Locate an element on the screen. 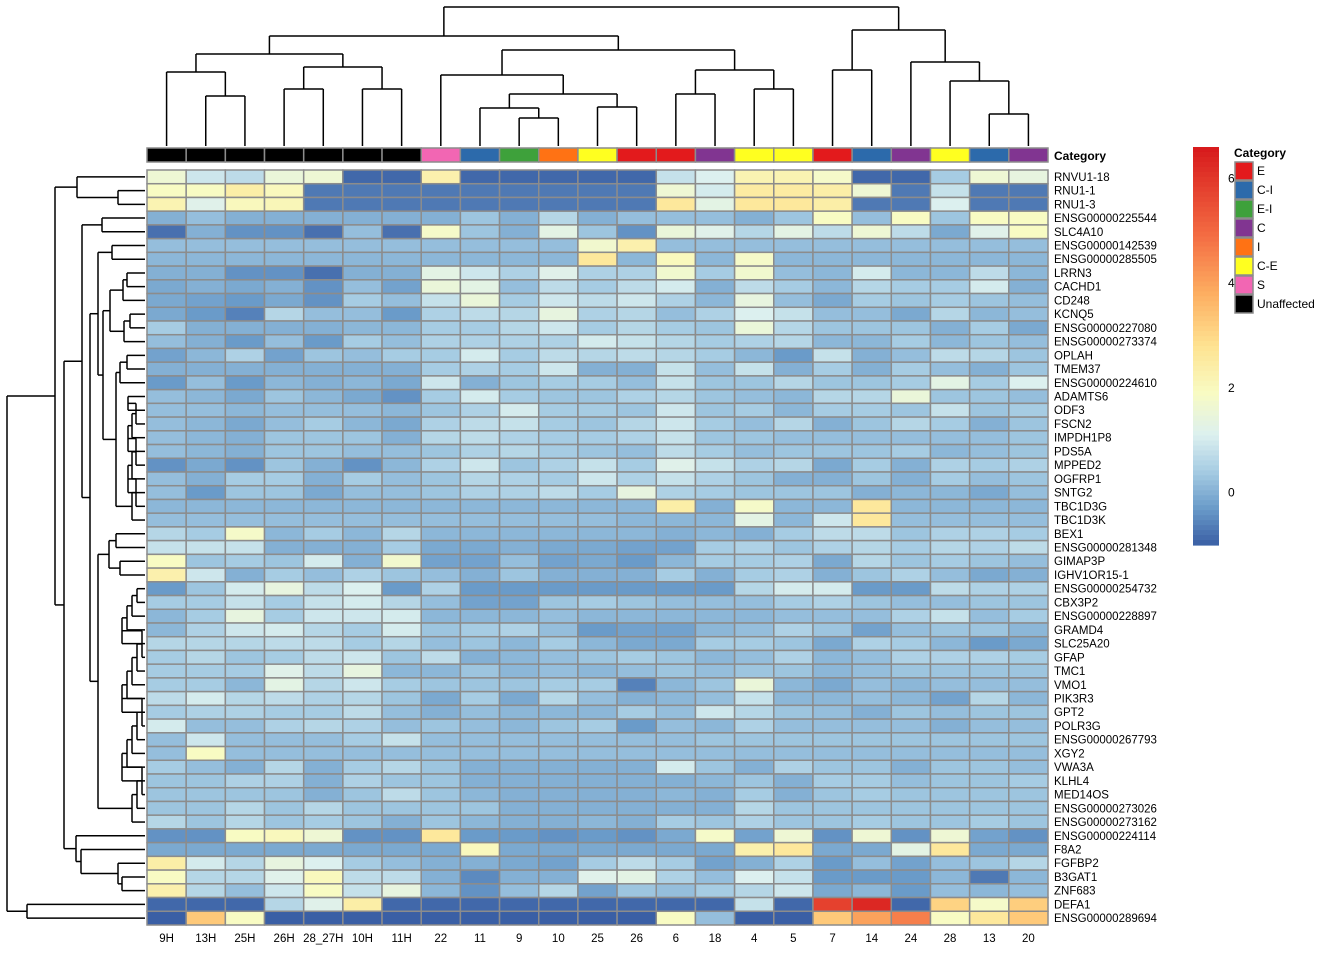  row-label: LRRN3 is located at coordinates (1073, 274).